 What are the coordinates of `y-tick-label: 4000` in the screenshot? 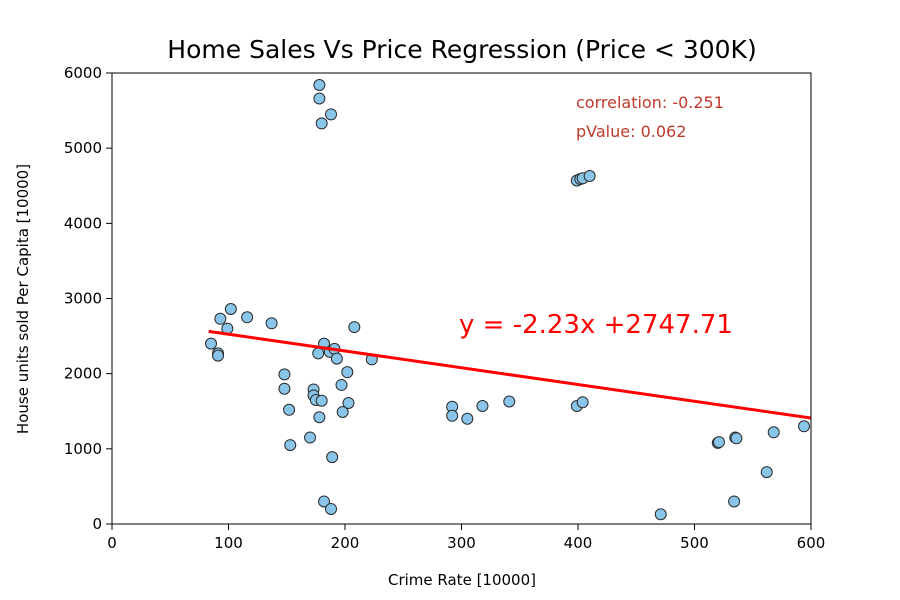 It's located at (83, 223).